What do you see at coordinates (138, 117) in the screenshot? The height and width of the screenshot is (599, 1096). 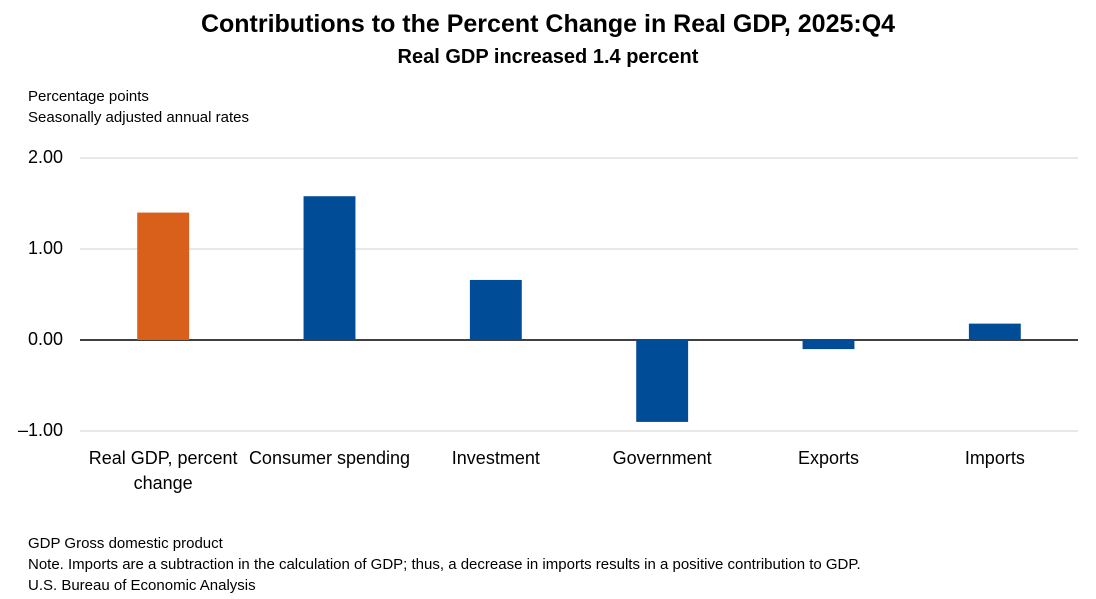 I see `y-axis-label: Seasonally adjusted annual rates` at bounding box center [138, 117].